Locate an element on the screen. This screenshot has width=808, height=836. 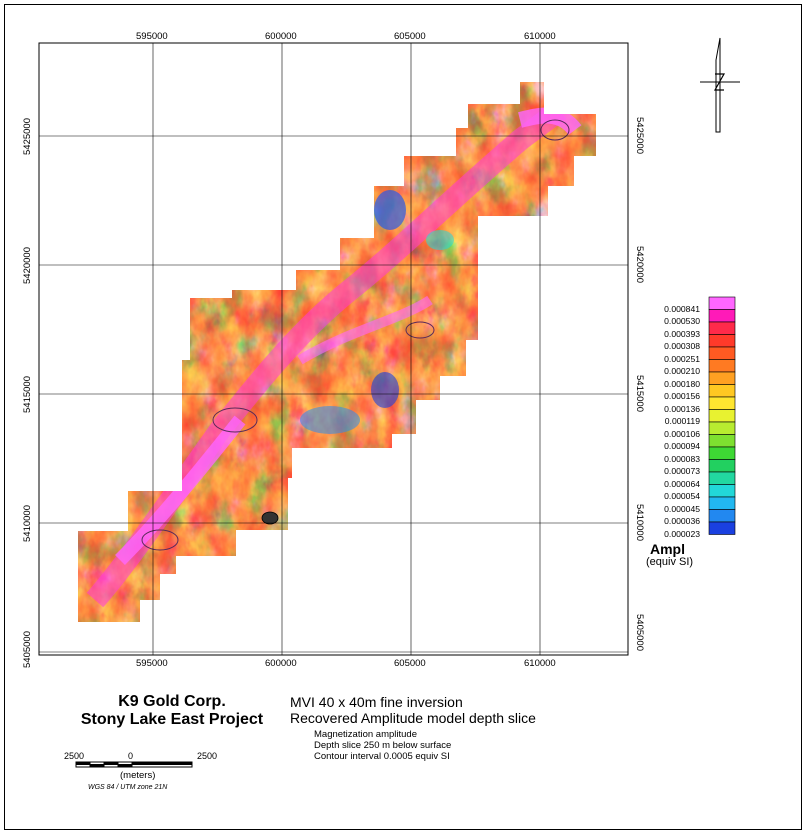
x-tick-bottom-600000: 600000 is located at coordinates (281, 663).